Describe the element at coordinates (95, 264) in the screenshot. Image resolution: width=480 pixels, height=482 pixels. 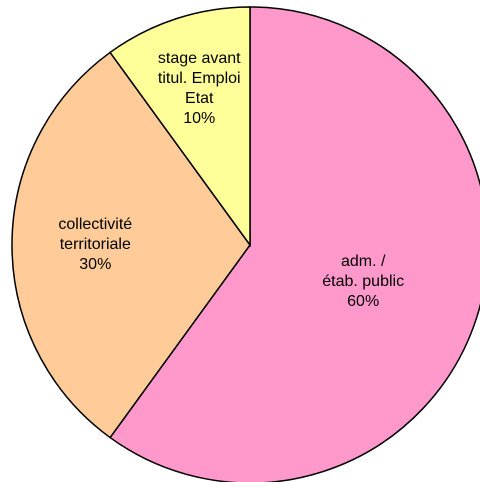
I see `slice-value-label: 30%` at that location.